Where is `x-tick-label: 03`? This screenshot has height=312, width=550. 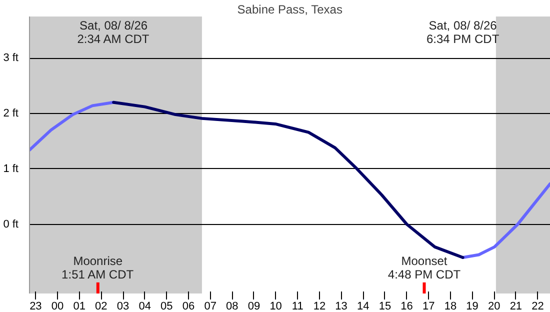 x-tick-label: 03 is located at coordinates (123, 306).